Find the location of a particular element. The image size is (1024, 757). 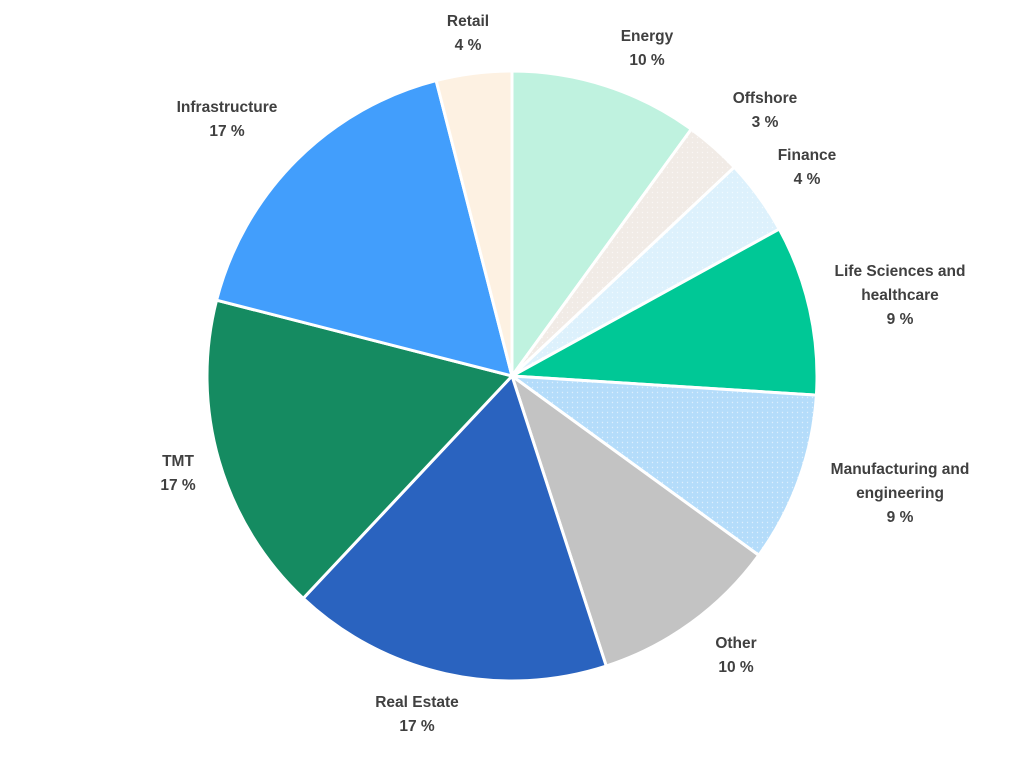

pie-slice-pattern-finance is located at coordinates (646, 271).